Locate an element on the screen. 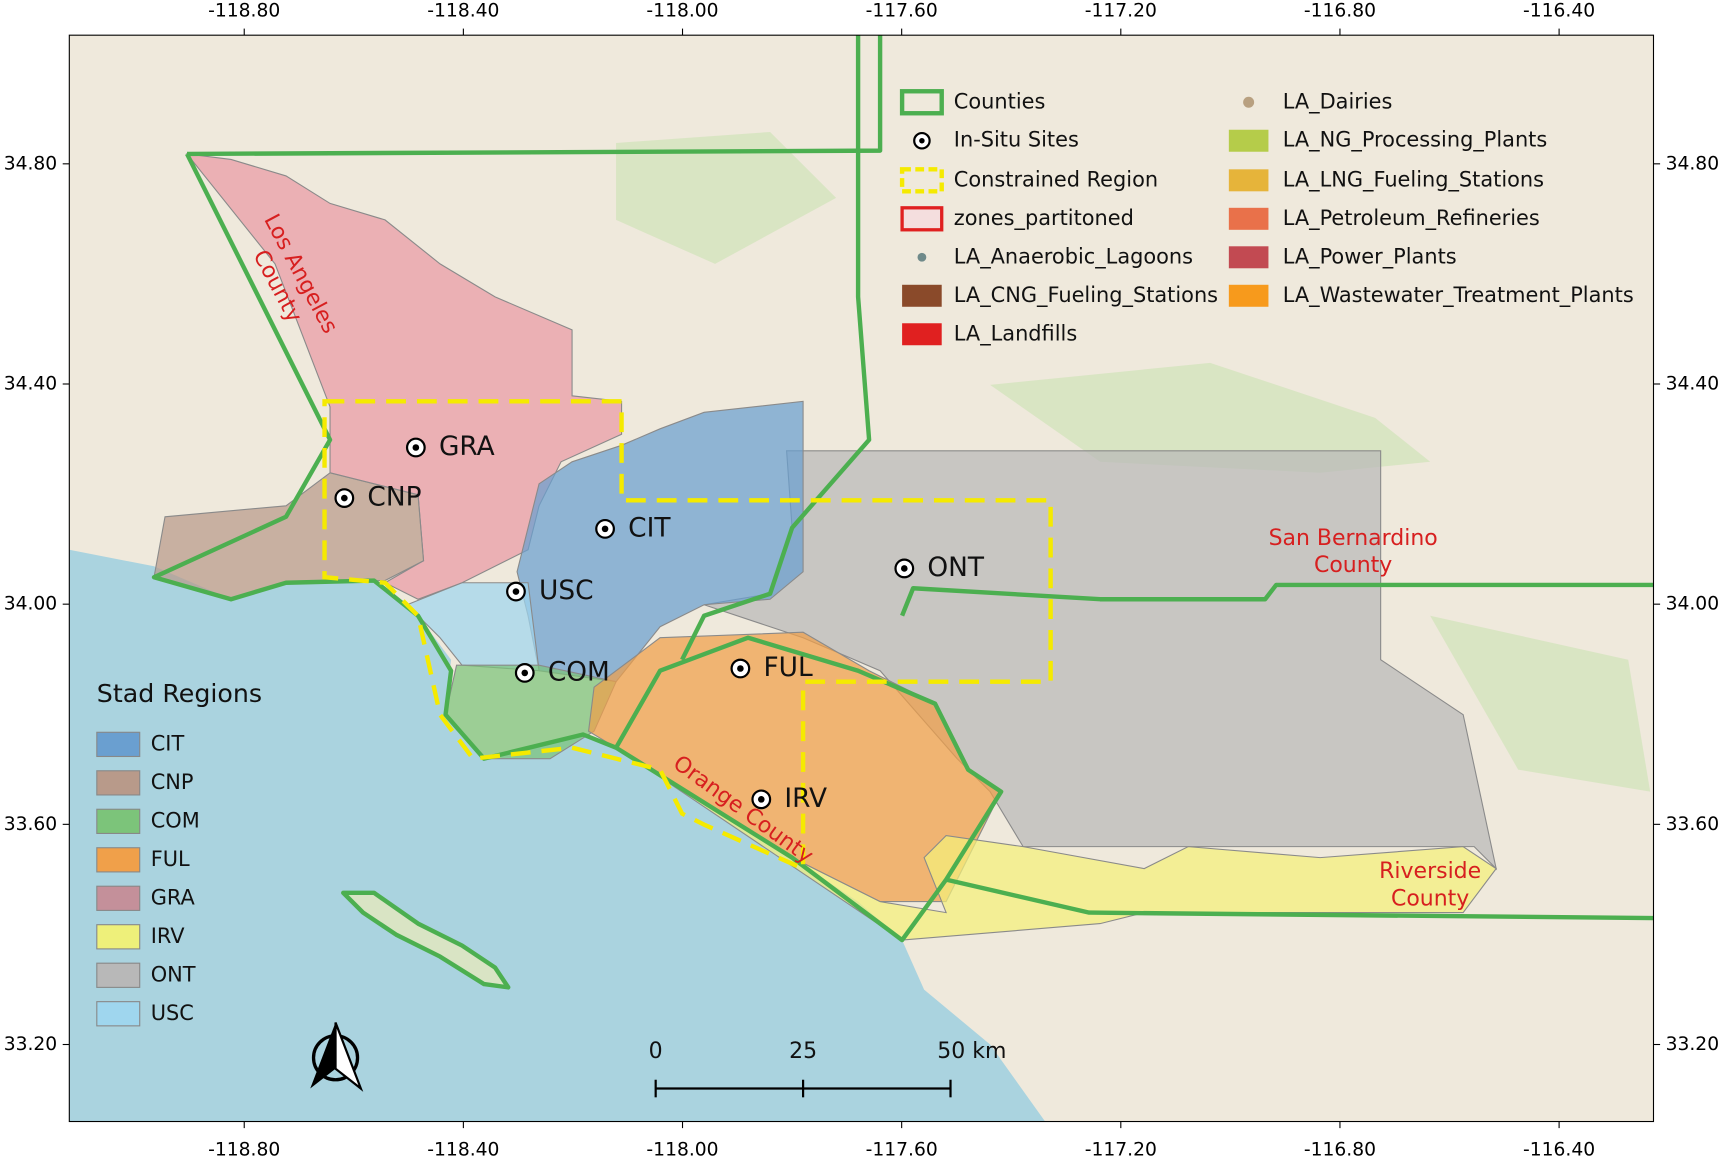 The height and width of the screenshot is (1160, 1725). stad-legend-label: ONT is located at coordinates (173, 974).